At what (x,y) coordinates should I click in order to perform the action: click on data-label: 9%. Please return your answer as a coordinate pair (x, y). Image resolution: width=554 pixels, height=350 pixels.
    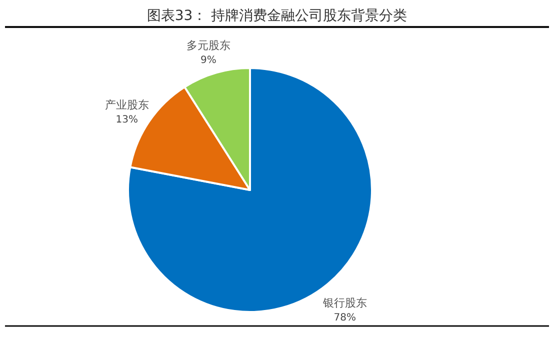
    Looking at the image, I should click on (208, 60).